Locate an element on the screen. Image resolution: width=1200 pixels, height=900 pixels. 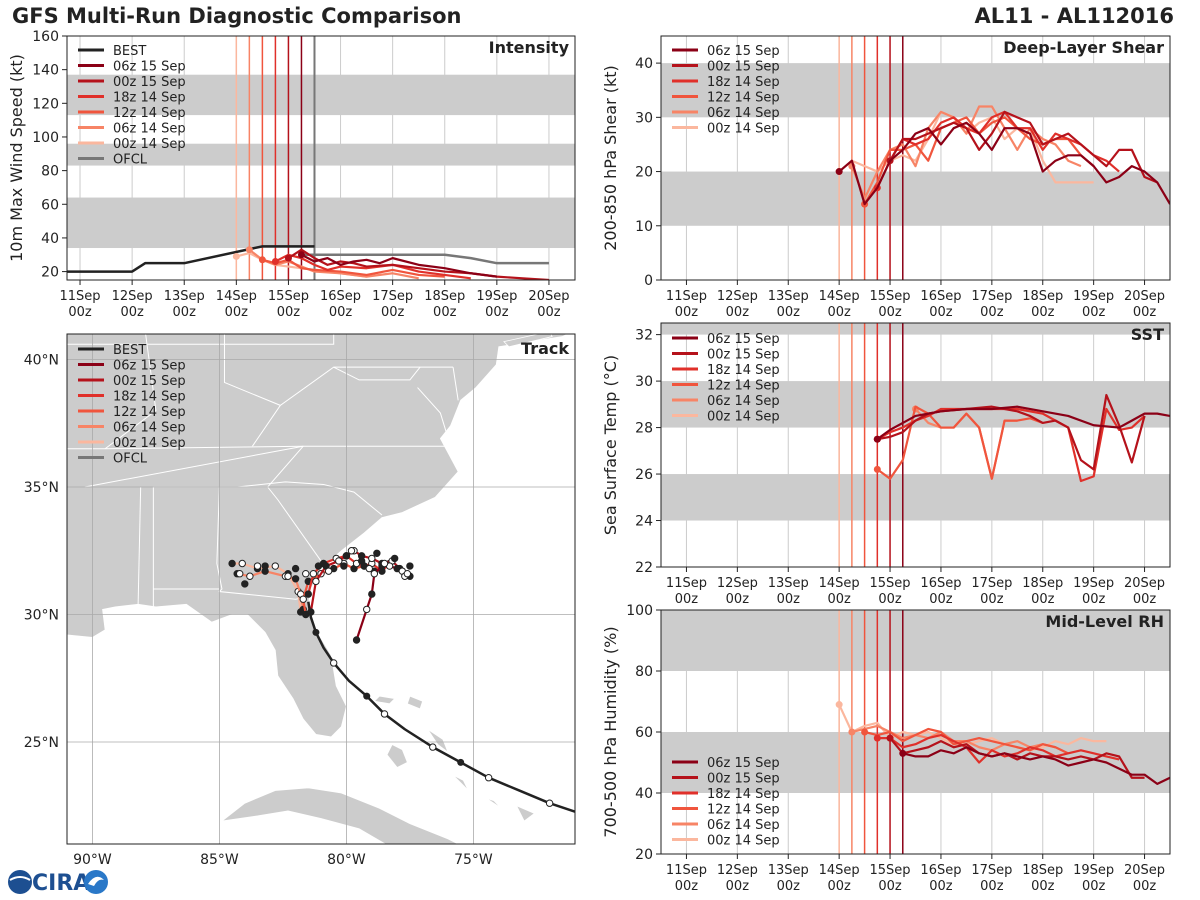
x-tick-label: 19Sep is located at coordinates (1093, 296).